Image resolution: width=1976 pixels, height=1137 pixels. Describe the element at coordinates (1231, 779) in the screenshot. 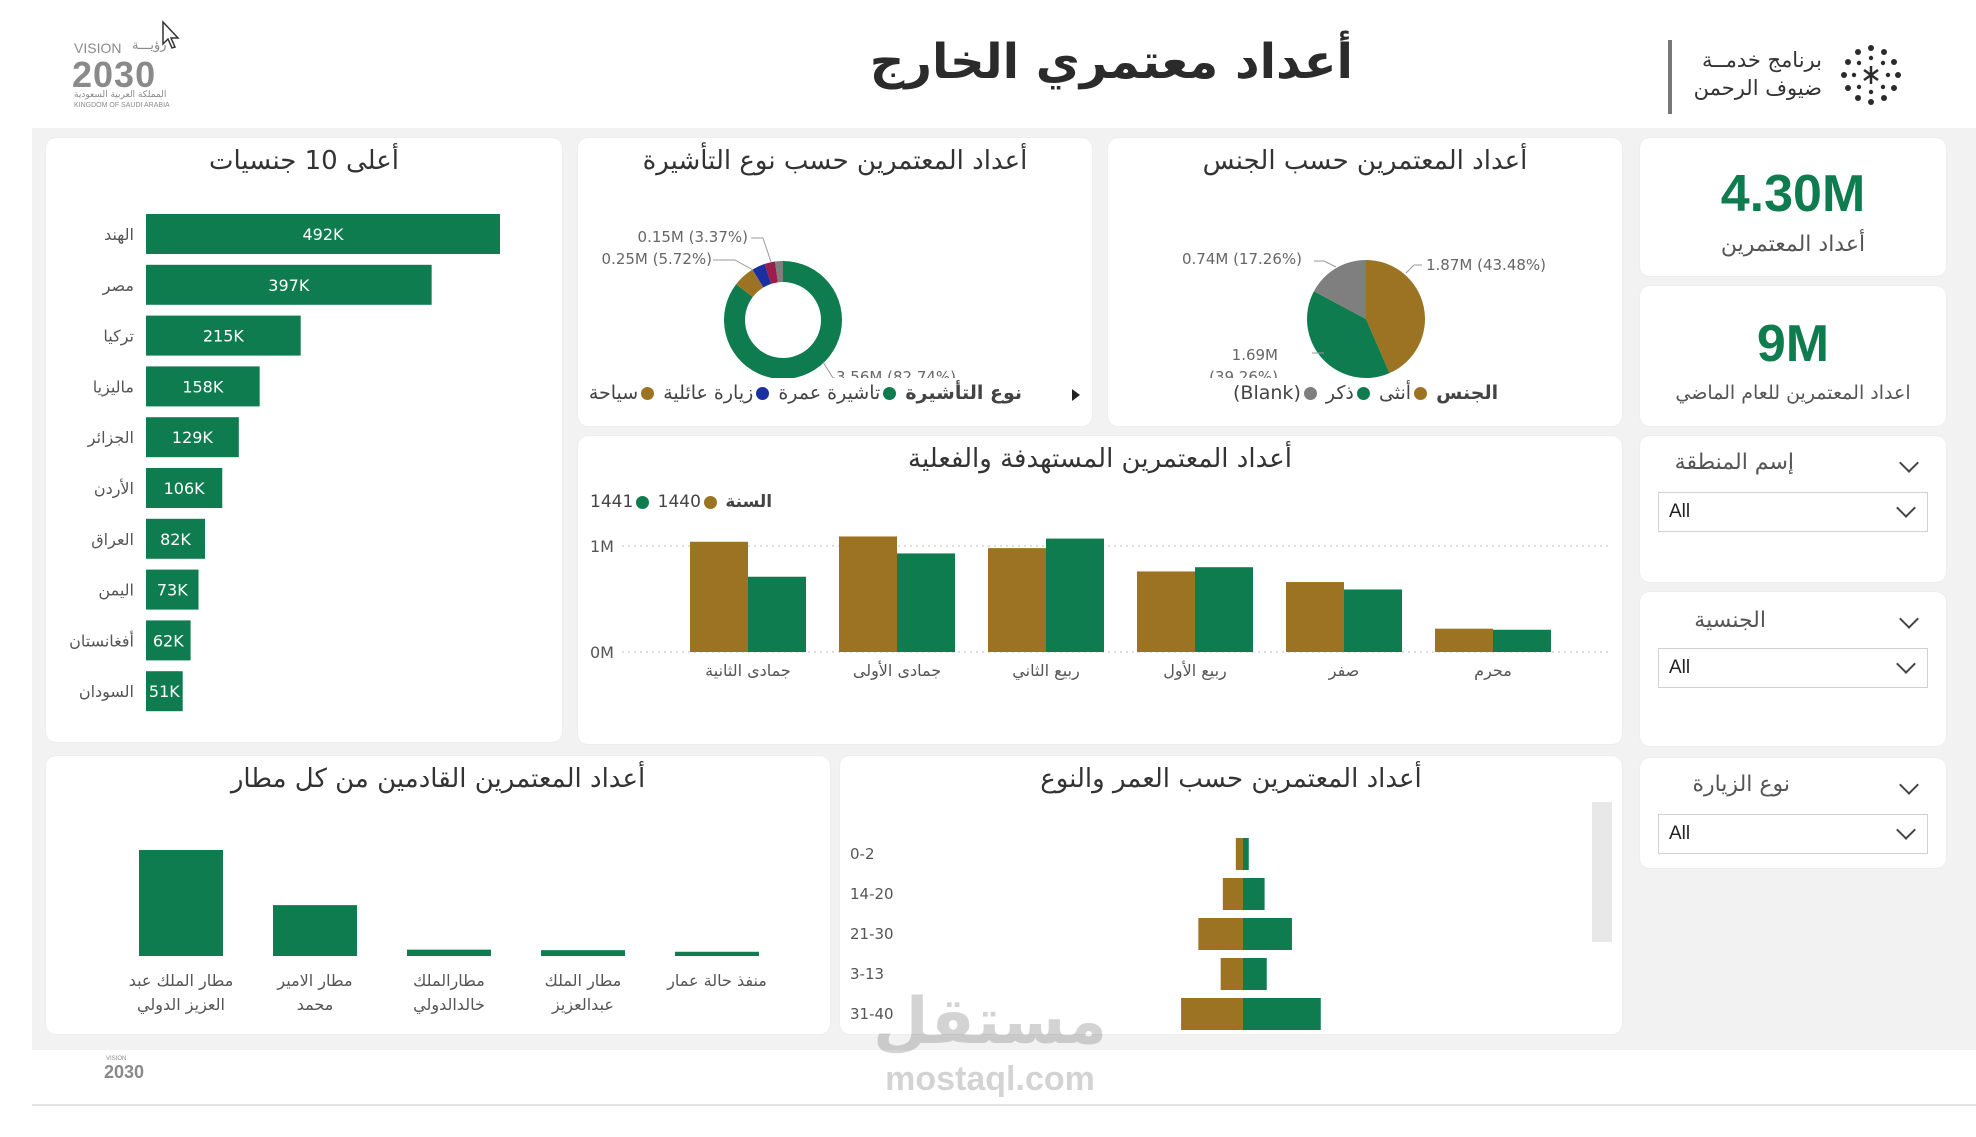

I see `age-gender-title: أعداد المعتمرين حسب العمر والنوع` at that location.